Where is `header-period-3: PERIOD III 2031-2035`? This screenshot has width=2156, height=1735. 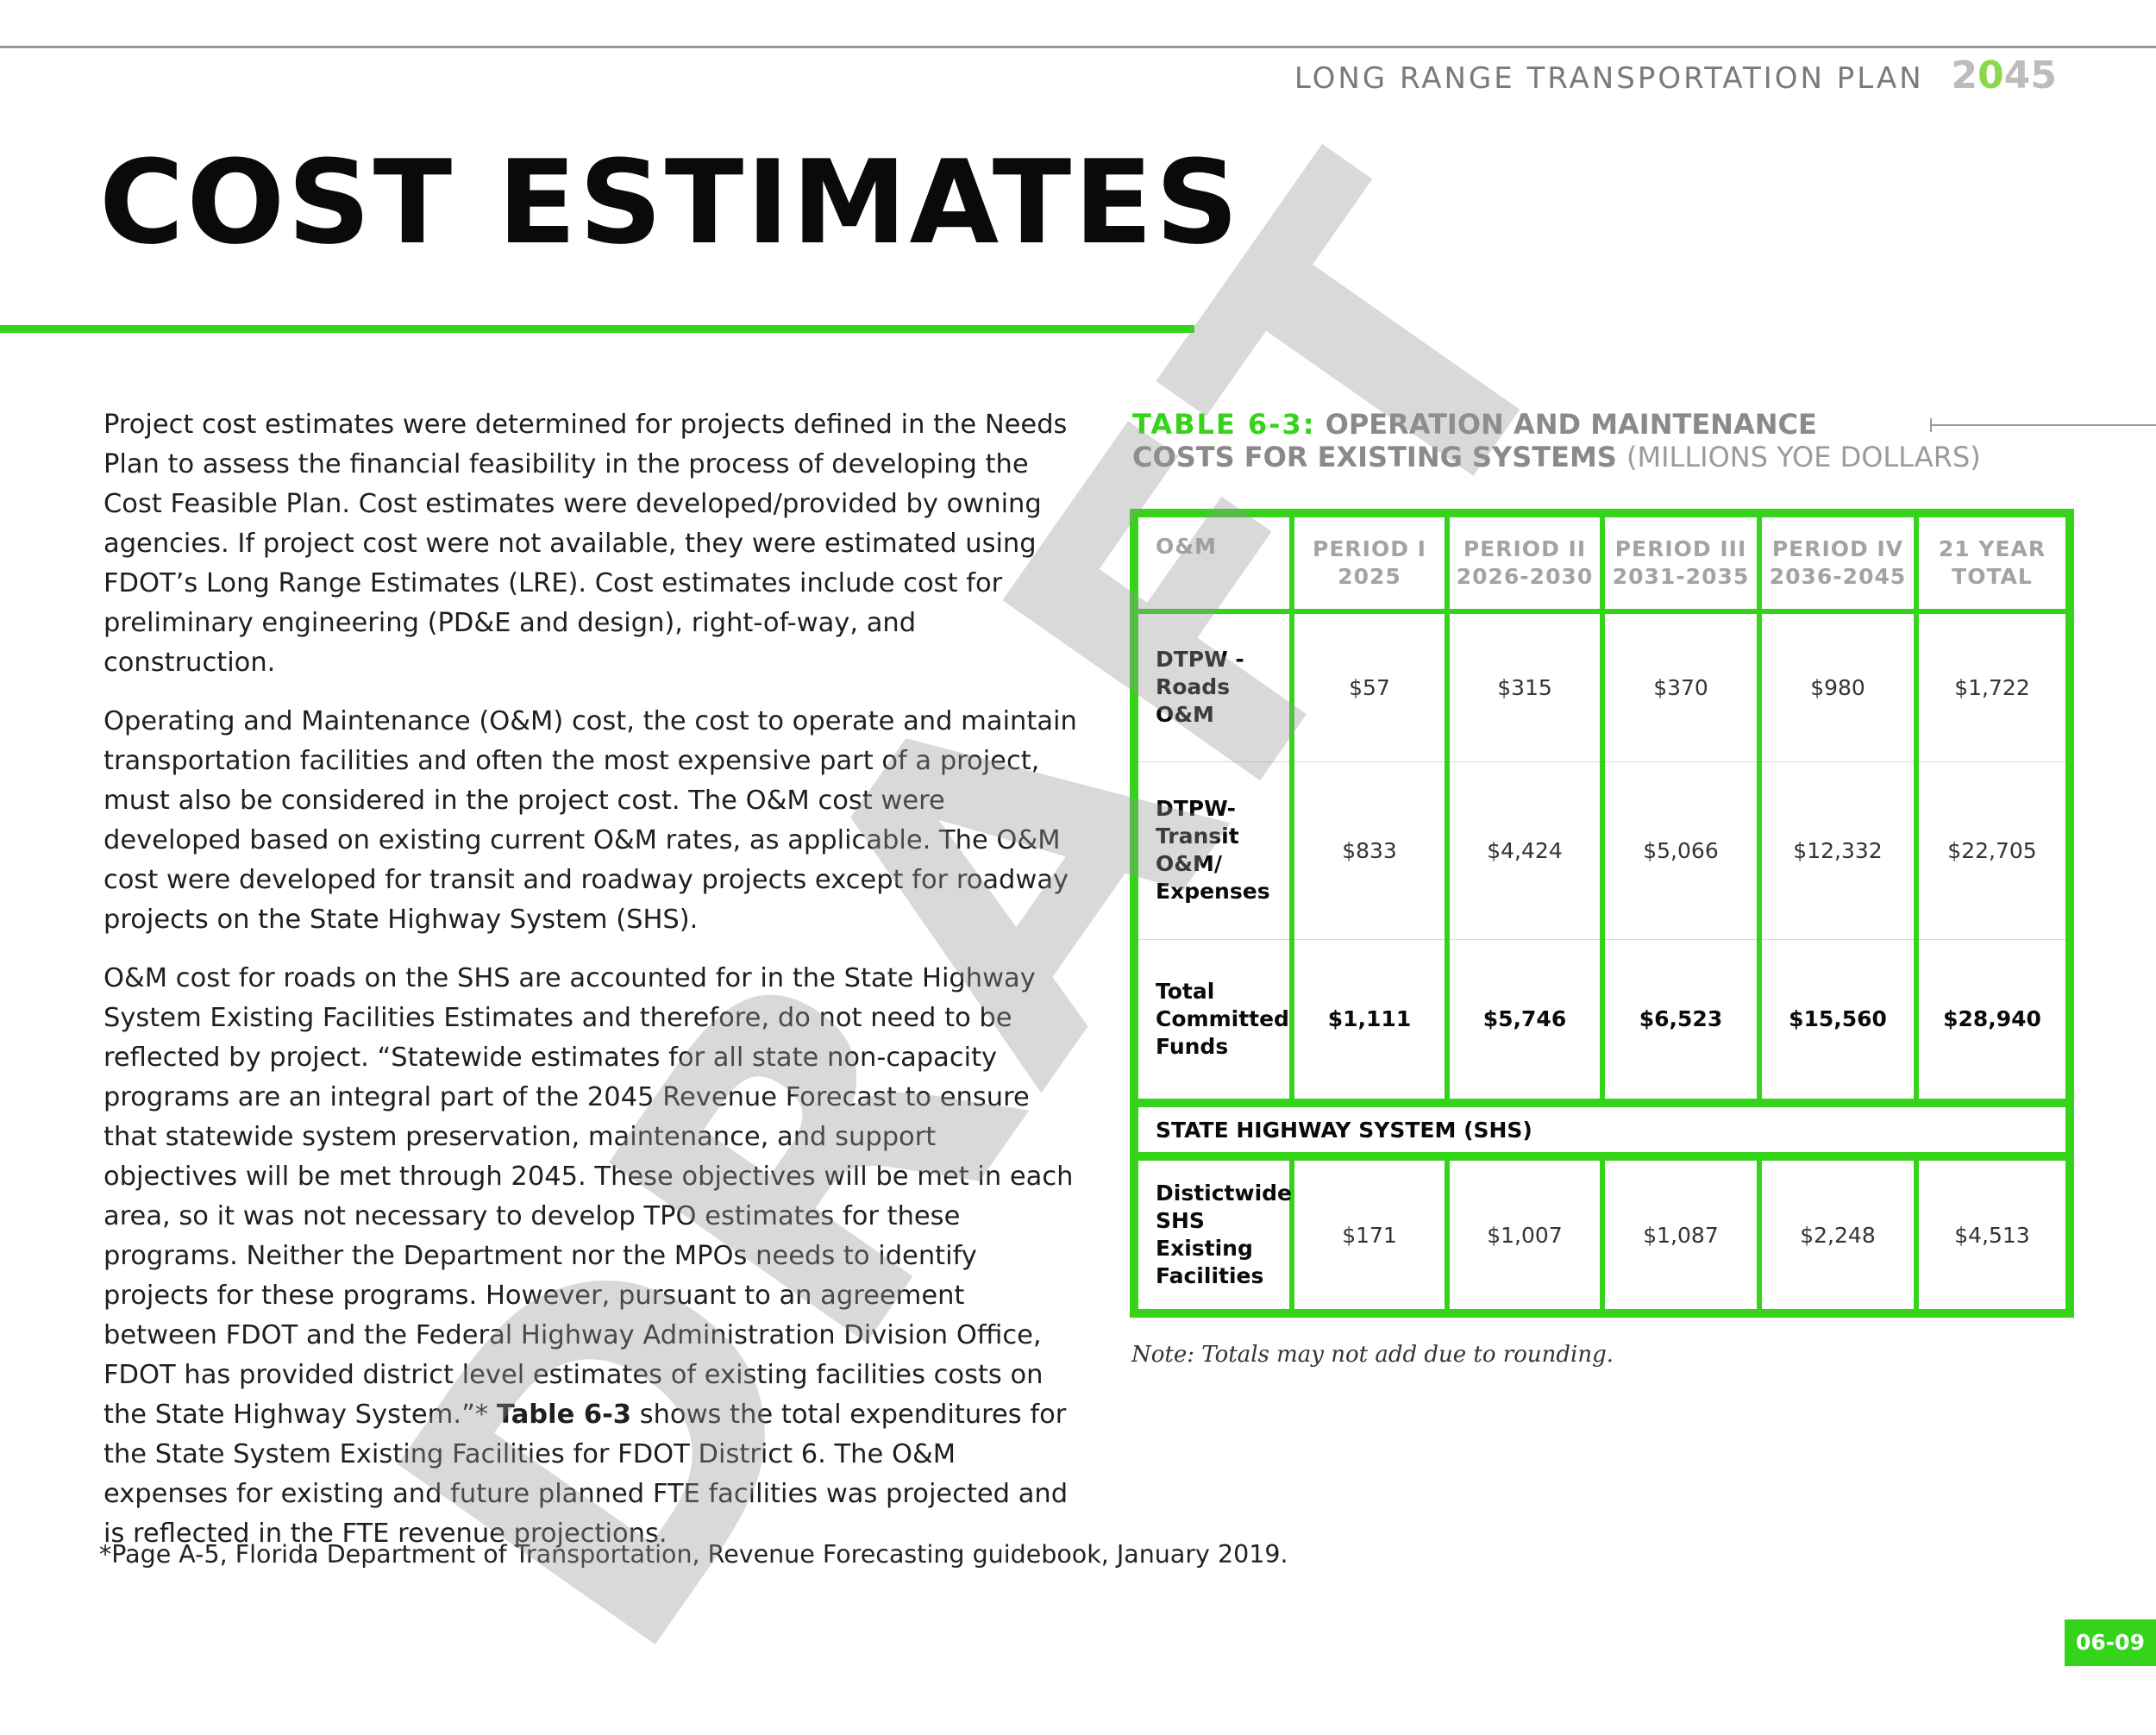
header-period-3: PERIOD III 2031-2035 is located at coordinates (1681, 562).